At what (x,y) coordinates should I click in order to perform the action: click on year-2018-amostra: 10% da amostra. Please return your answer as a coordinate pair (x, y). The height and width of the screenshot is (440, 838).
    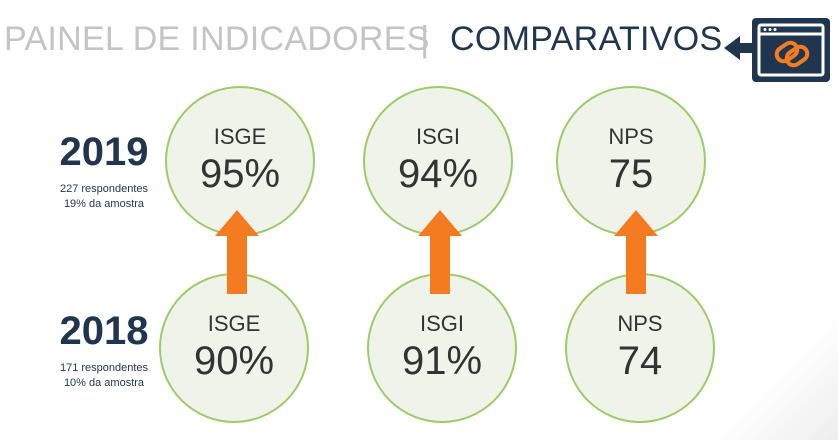
    Looking at the image, I should click on (104, 383).